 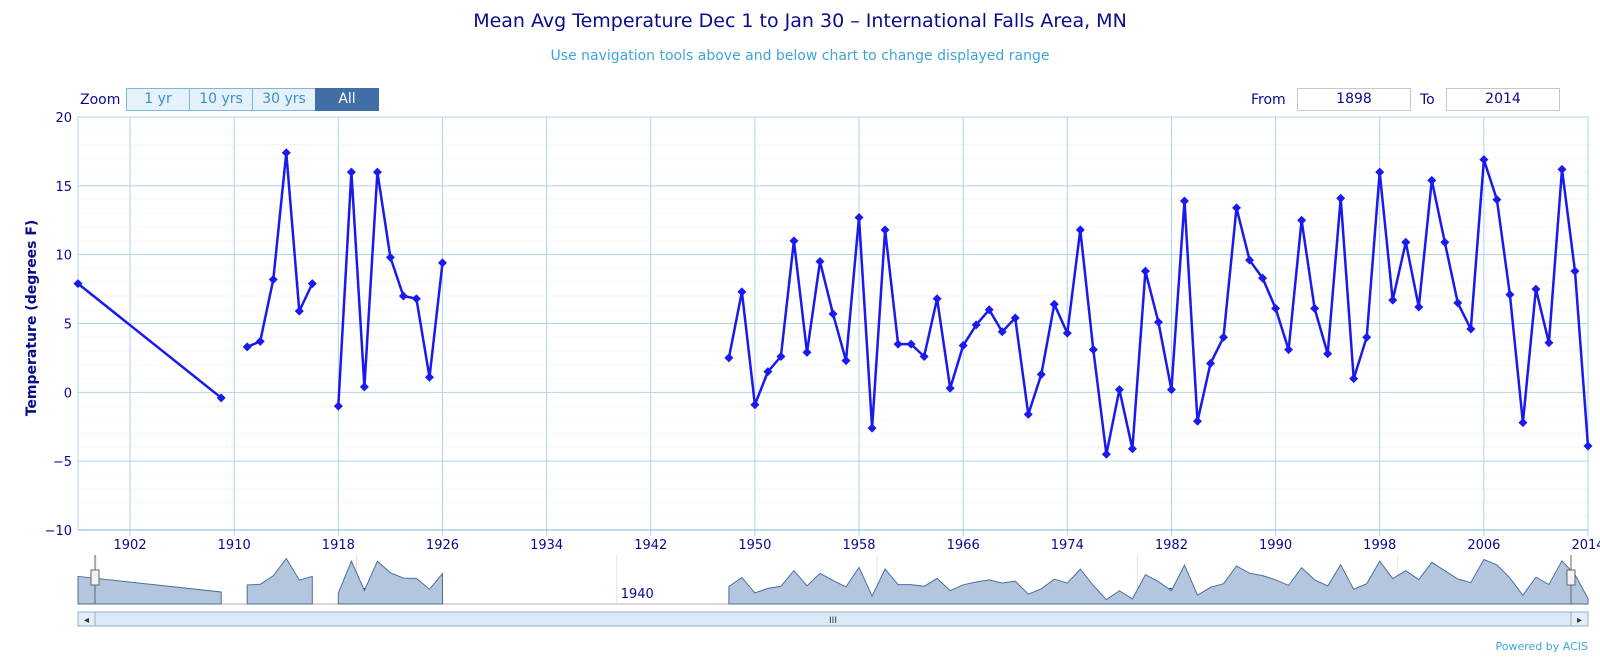 I want to click on x-tick-label: 1958, so click(x=858, y=545).